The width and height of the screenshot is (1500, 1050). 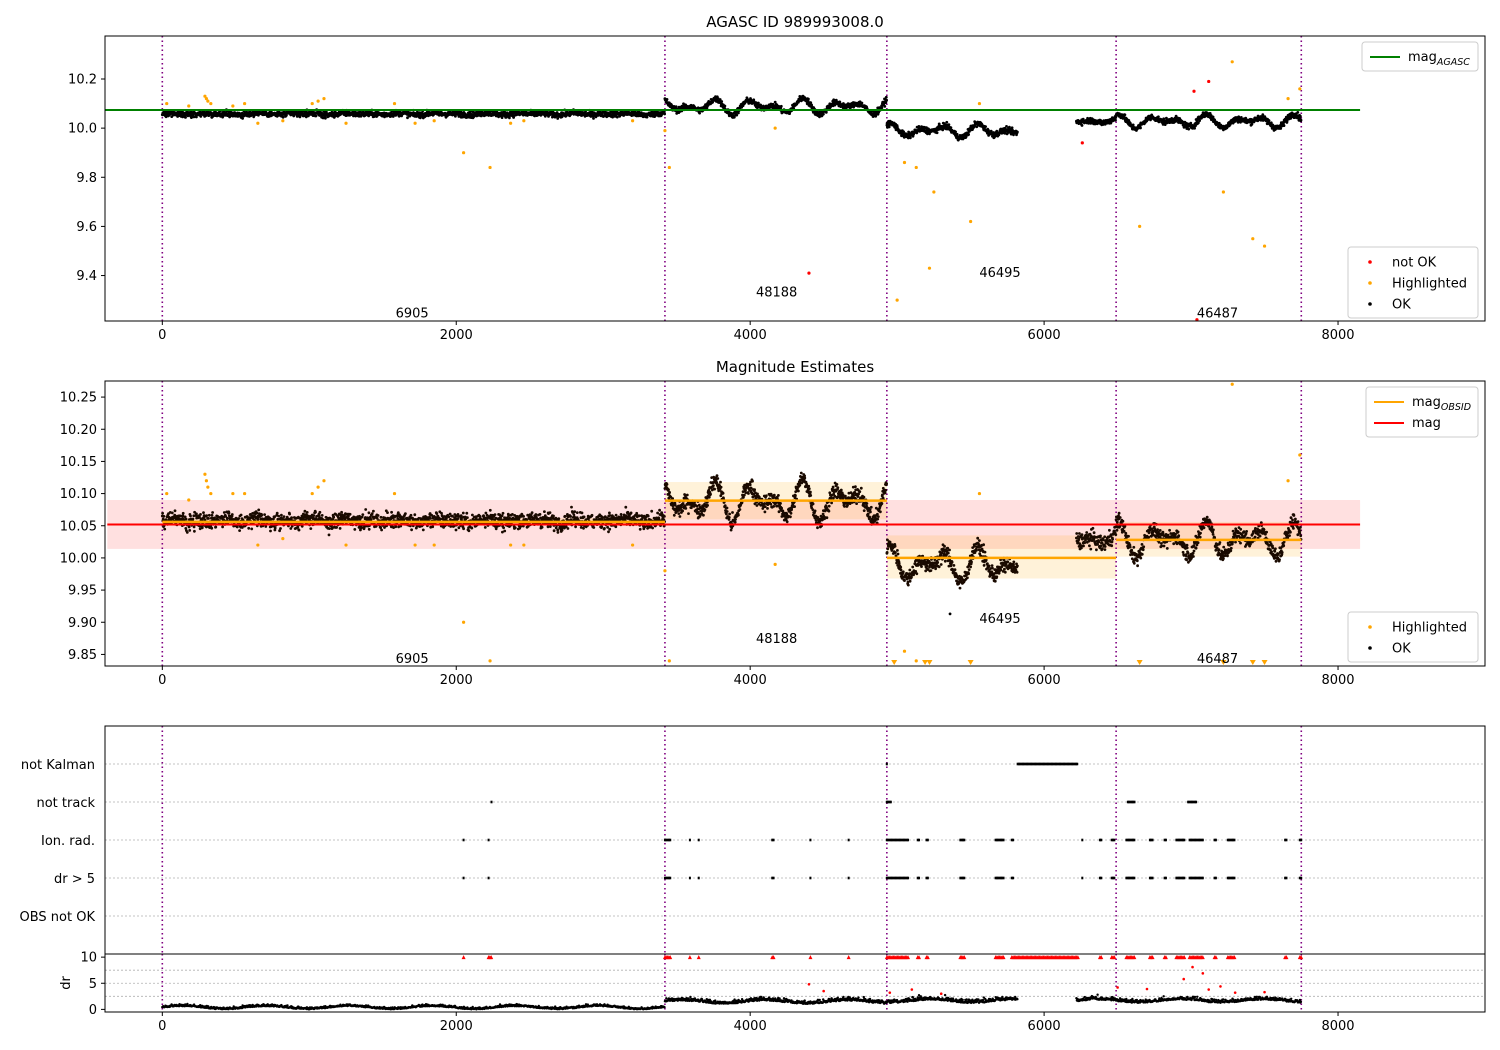 What do you see at coordinates (999, 273) in the screenshot?
I see `obsid-label: 46495` at bounding box center [999, 273].